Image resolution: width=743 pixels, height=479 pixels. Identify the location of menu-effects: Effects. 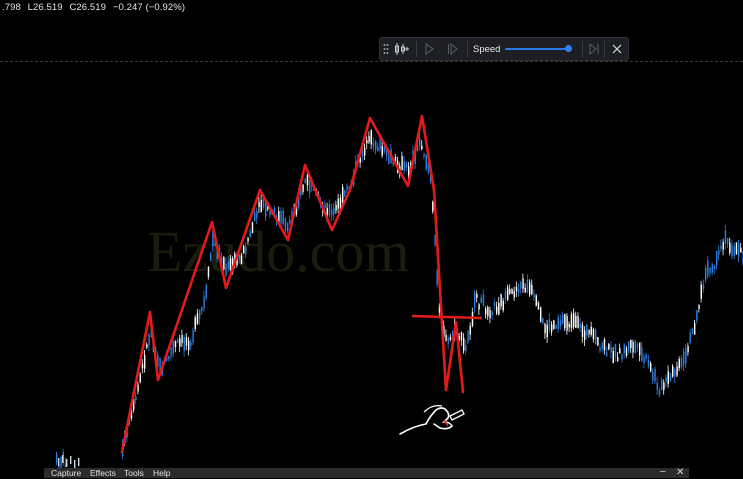
(103, 473).